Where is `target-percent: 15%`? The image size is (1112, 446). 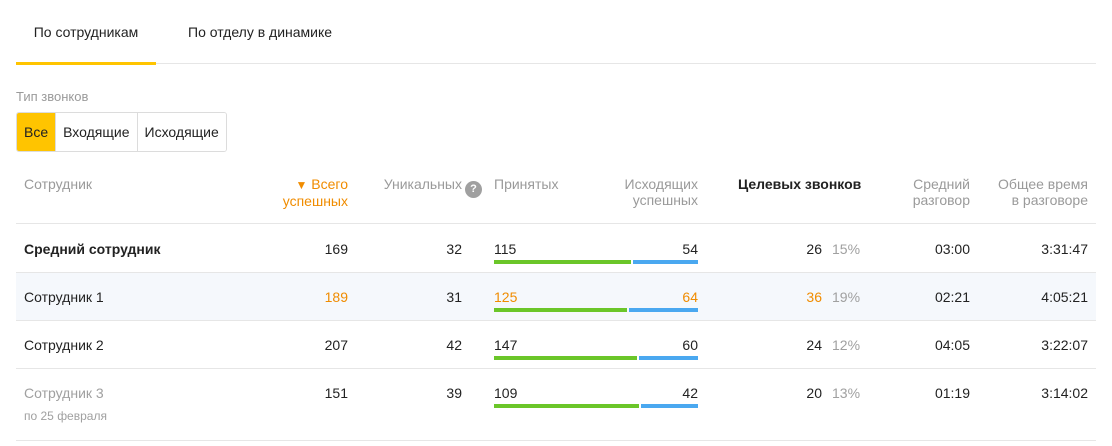 target-percent: 15% is located at coordinates (846, 249).